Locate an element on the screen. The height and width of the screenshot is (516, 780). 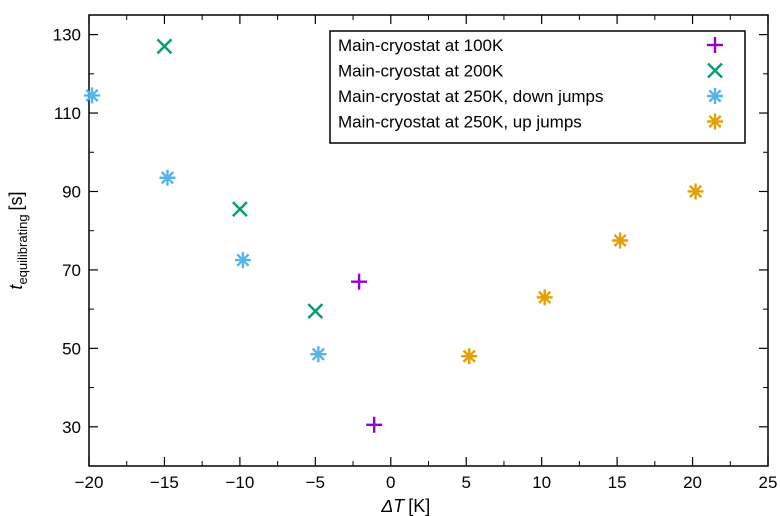
y-tick-label: 30 is located at coordinates (71, 427).